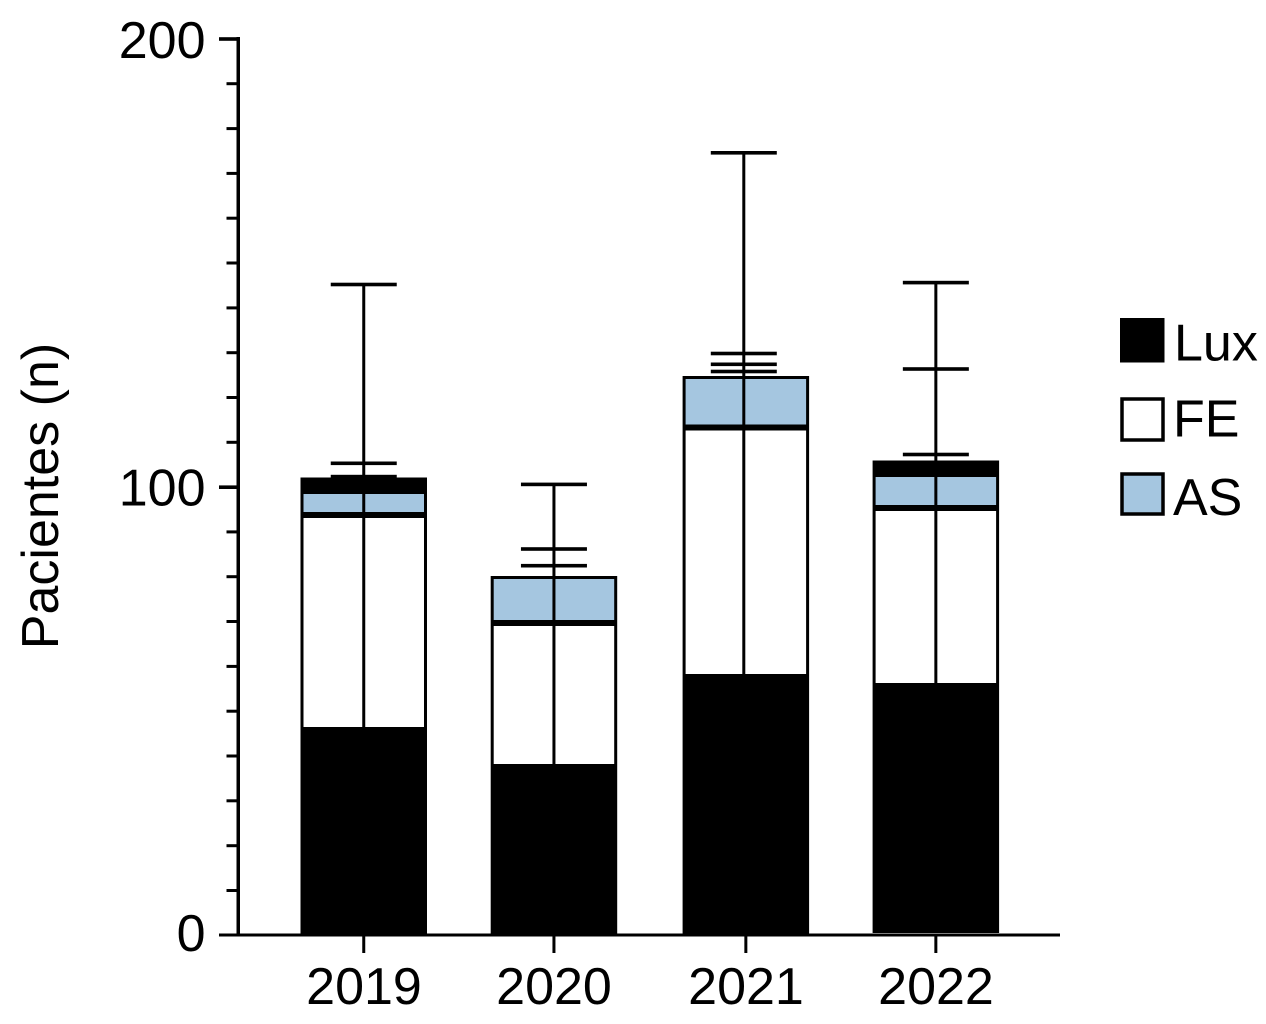 Image resolution: width=1266 pixels, height=1024 pixels. I want to click on svg-text: 200, so click(162, 41).